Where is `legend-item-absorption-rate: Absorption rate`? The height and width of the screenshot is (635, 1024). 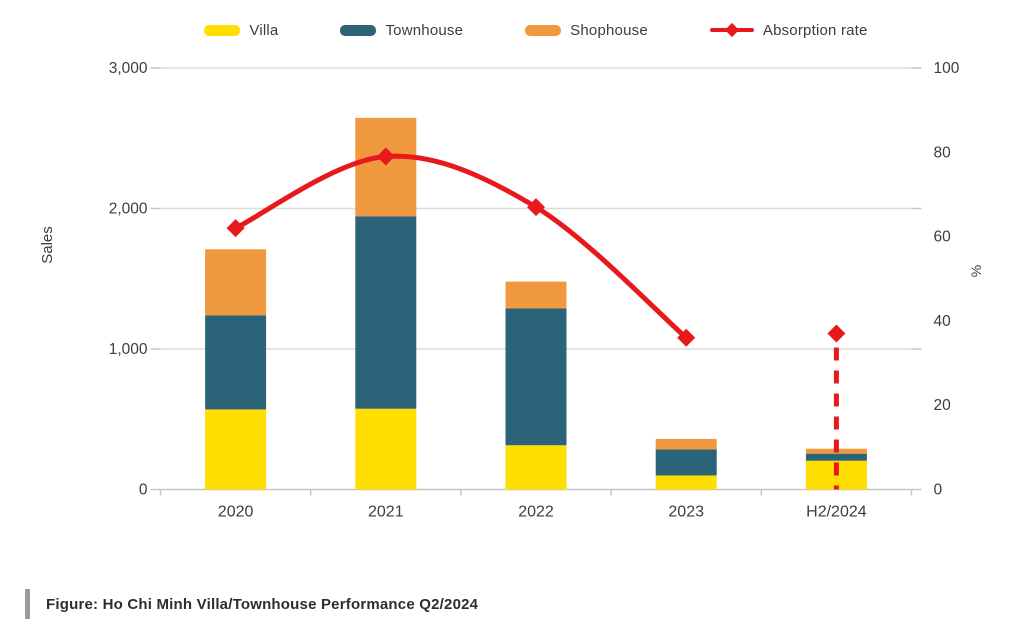
legend-item-absorption-rate: Absorption rate is located at coordinates (788, 30).